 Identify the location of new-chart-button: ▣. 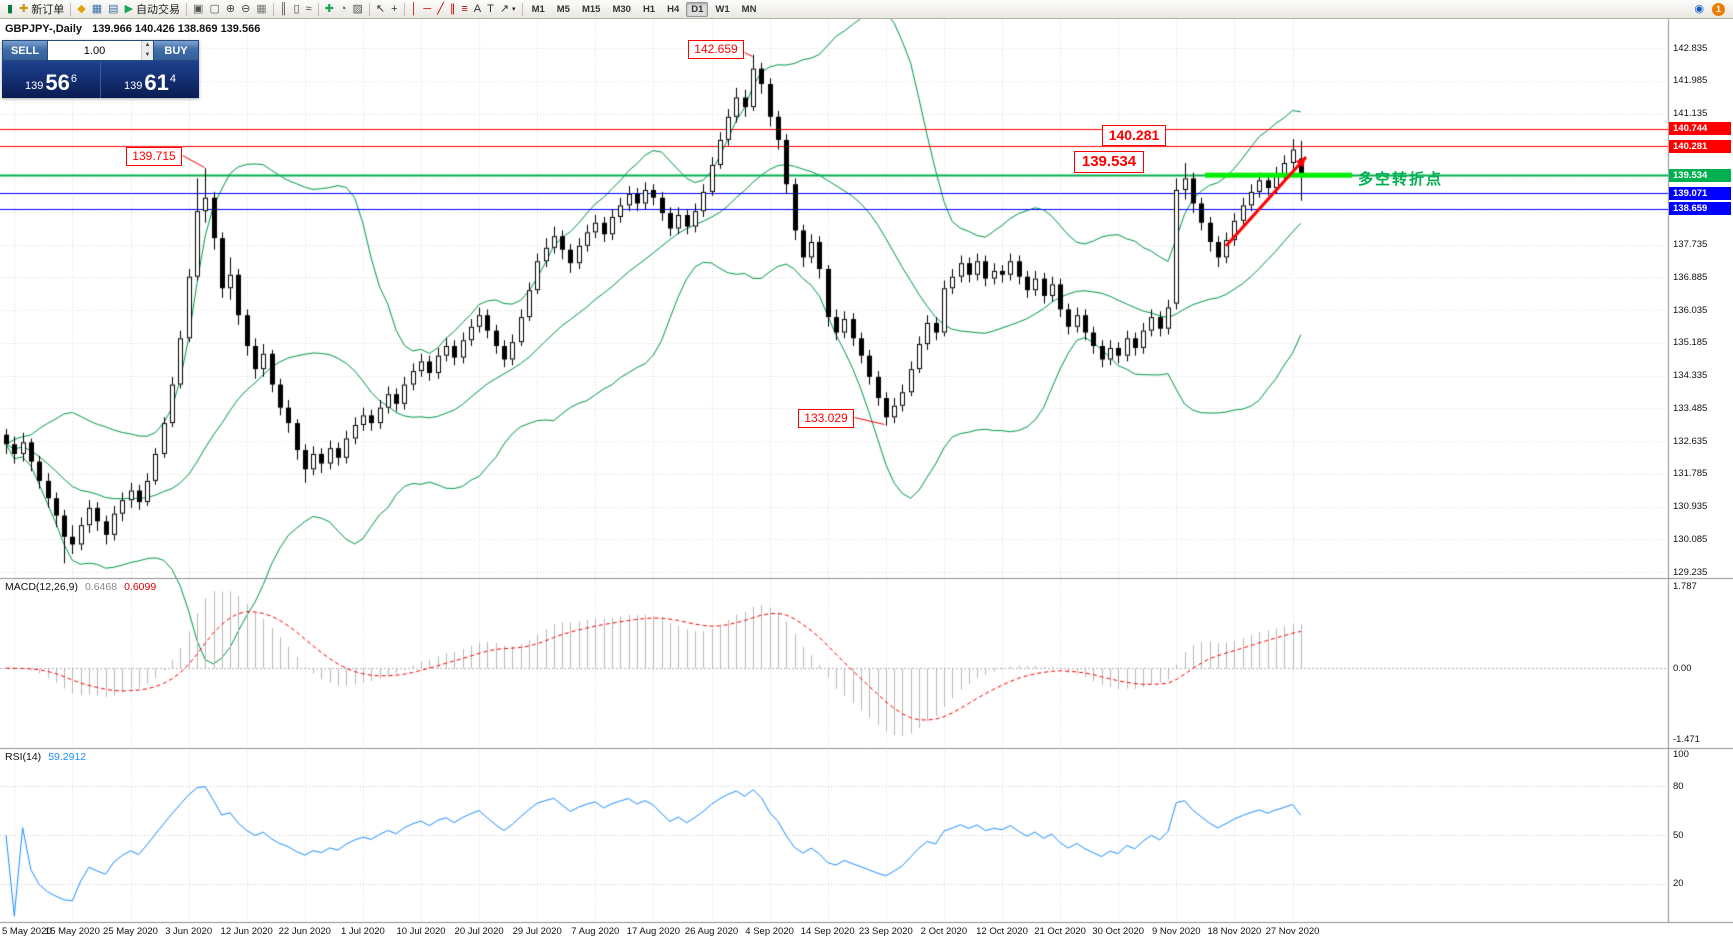
(198, 9).